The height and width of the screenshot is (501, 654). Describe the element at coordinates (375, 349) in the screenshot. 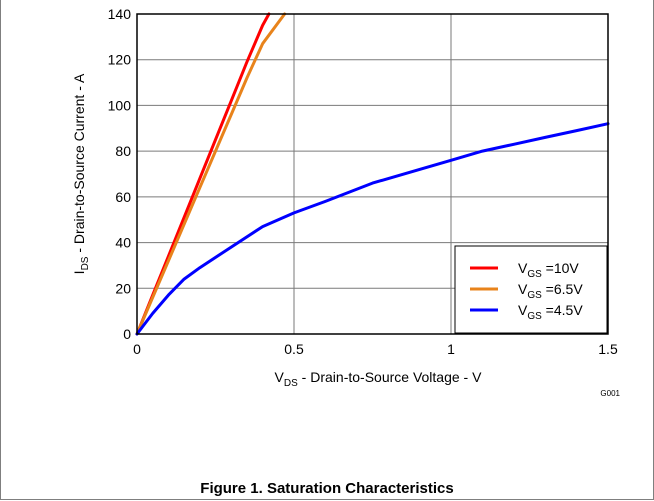

I see `x-tick-labels: 0 0.5 1 1.5` at that location.